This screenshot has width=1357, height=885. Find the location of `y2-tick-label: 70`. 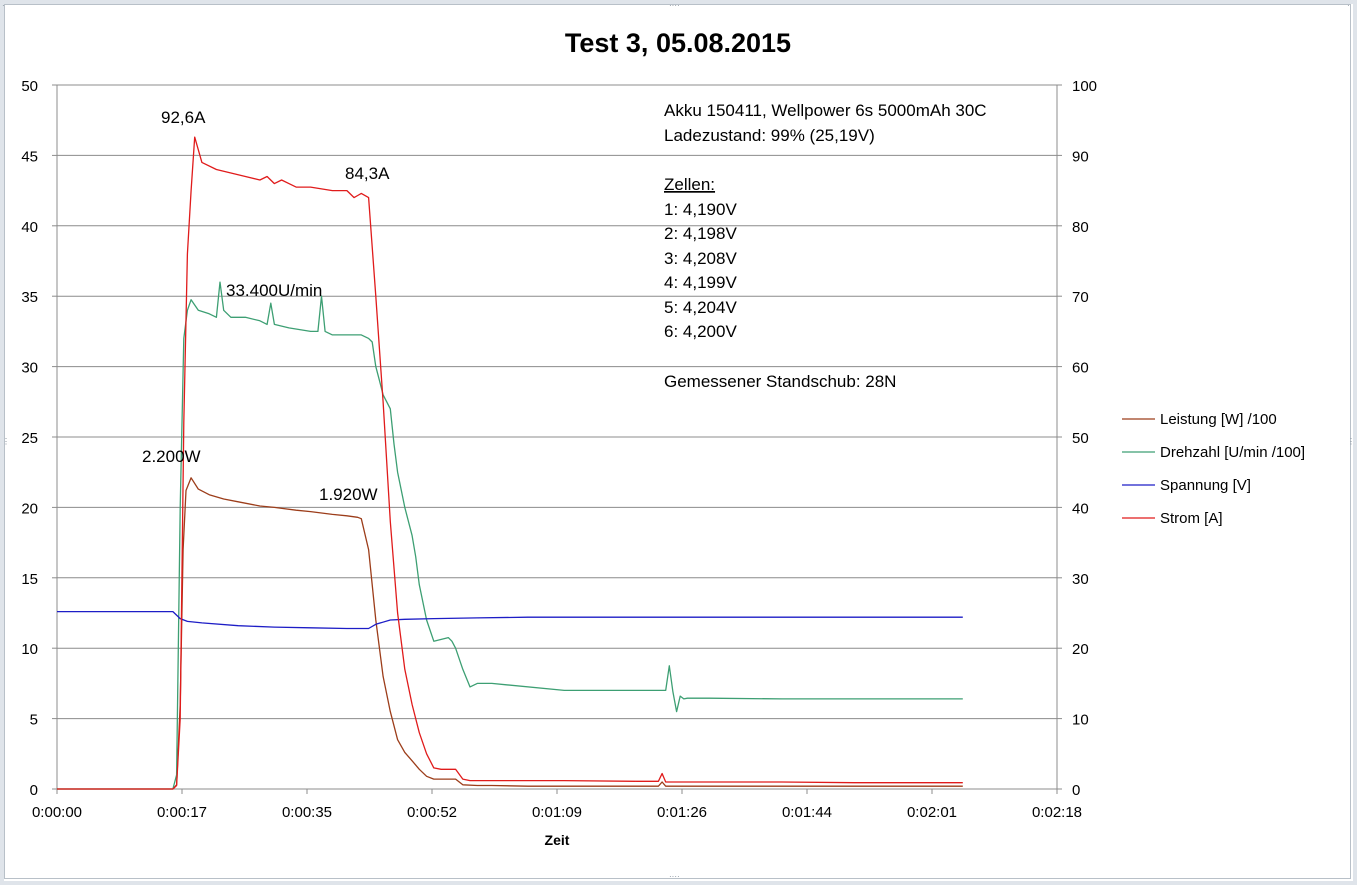

y2-tick-label: 70 is located at coordinates (1080, 297).